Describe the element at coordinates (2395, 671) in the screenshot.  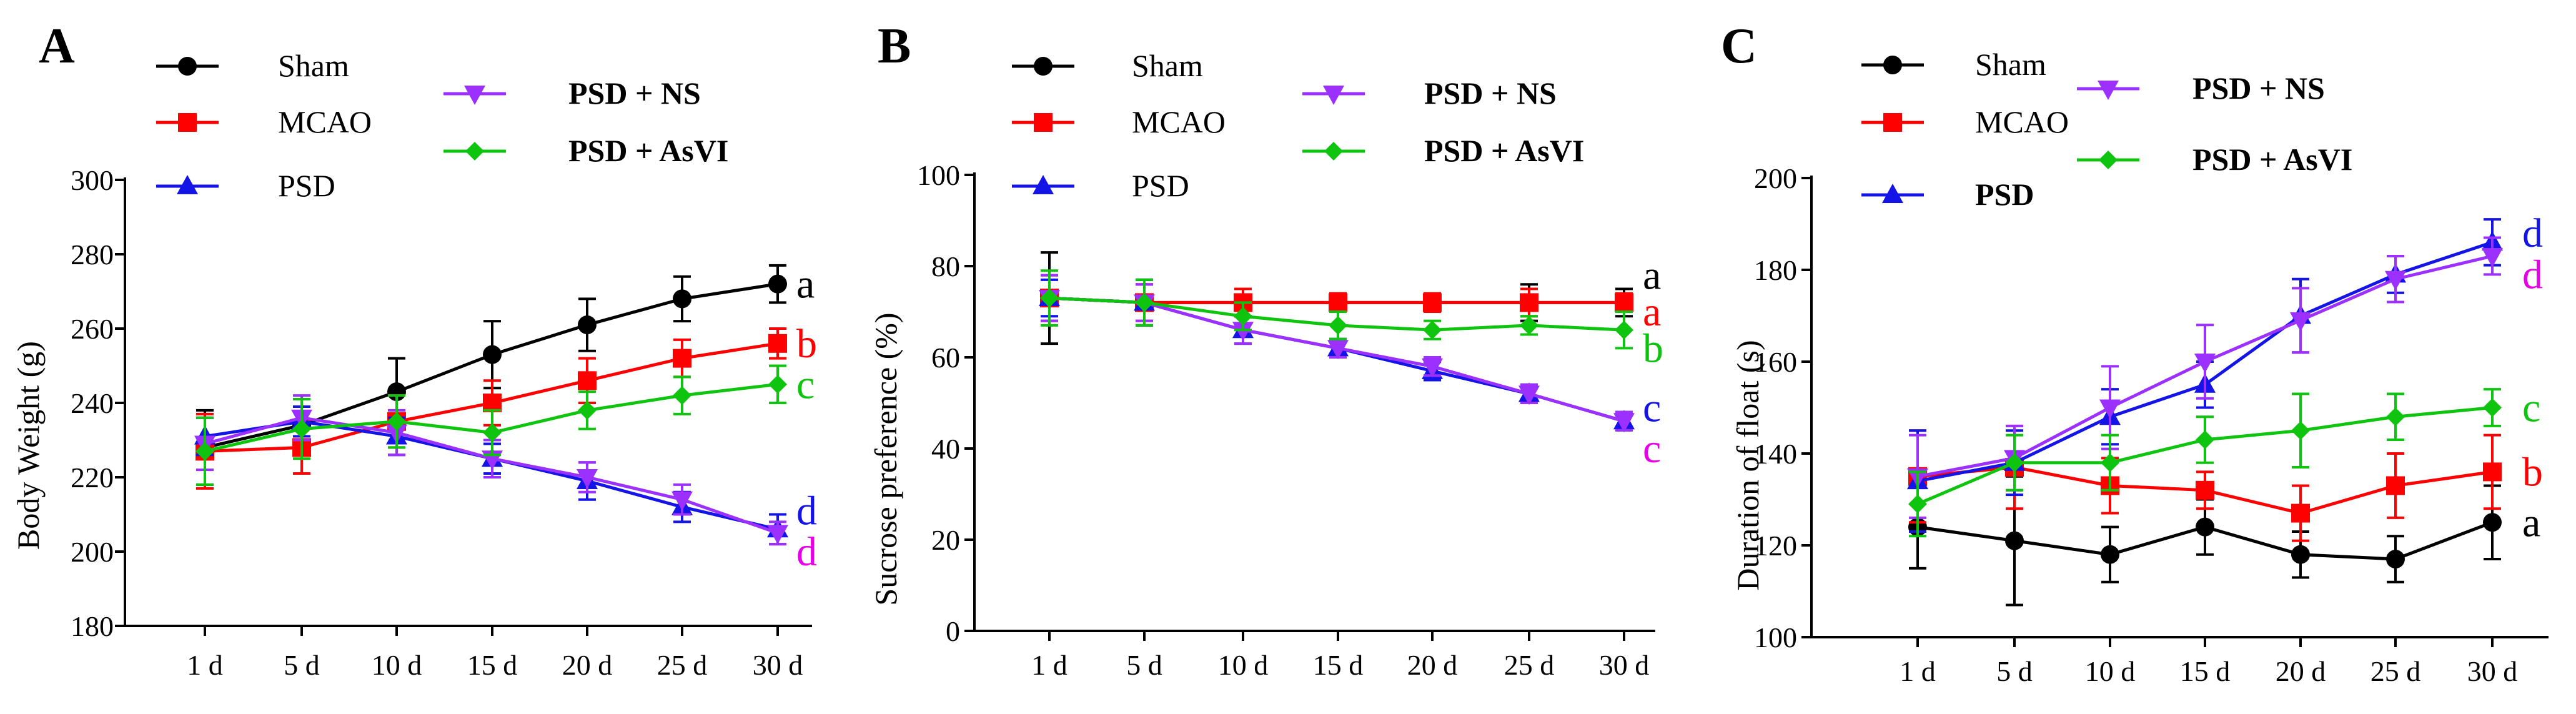
I see `x-tick-label-c: 25 d` at that location.